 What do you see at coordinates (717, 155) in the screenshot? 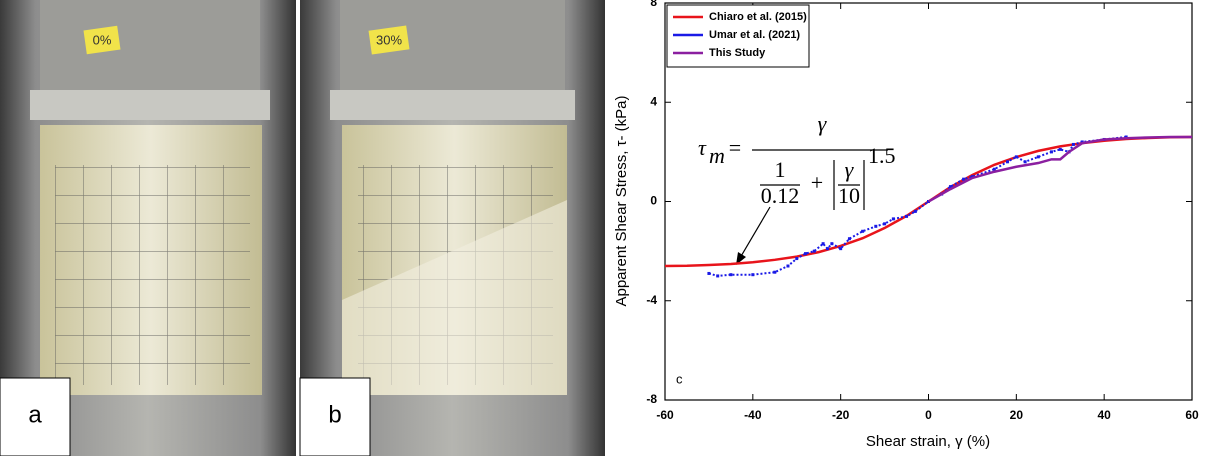
I see `eq-sub: m` at bounding box center [717, 155].